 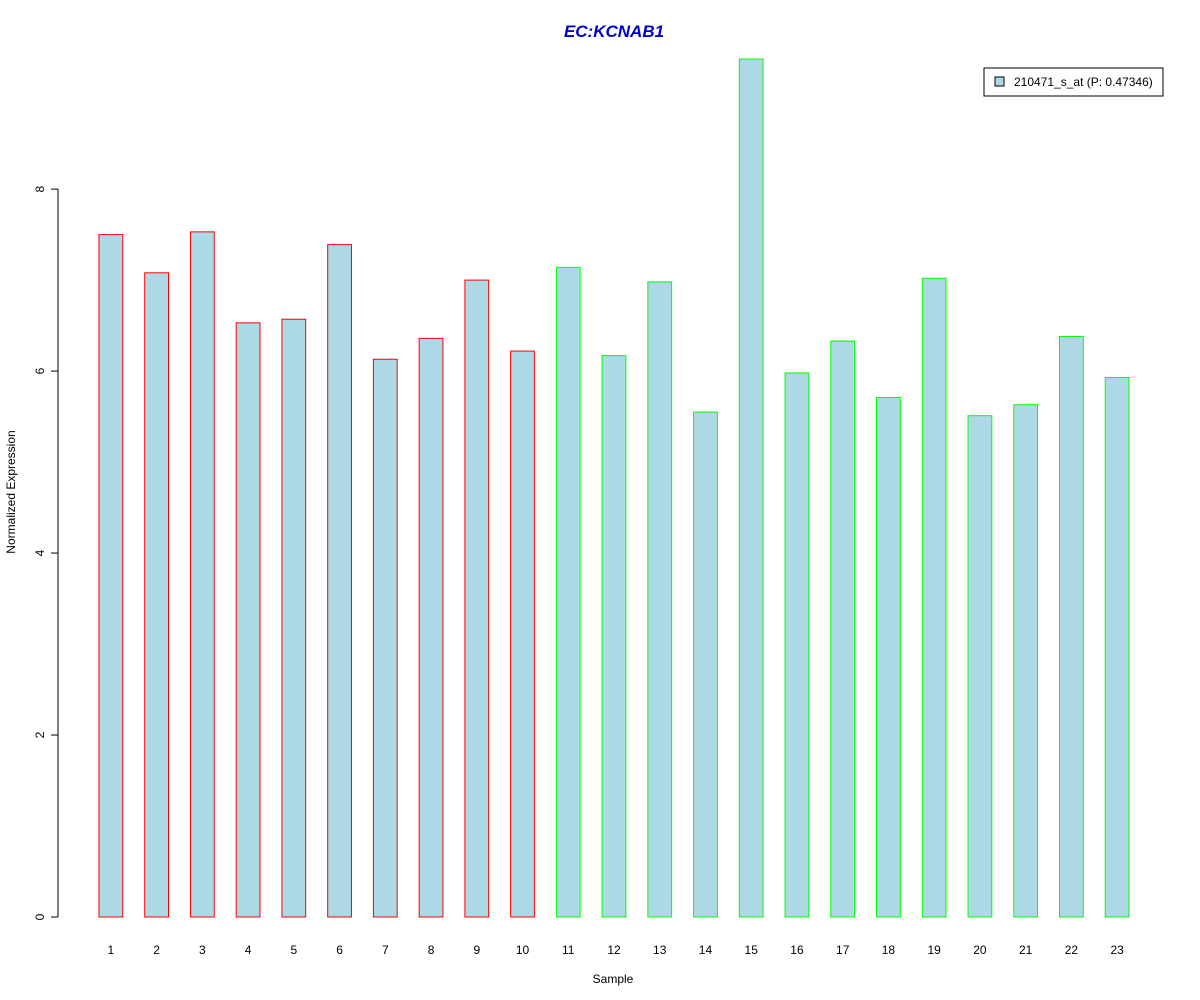 What do you see at coordinates (40, 188) in the screenshot?
I see `y-tick-label: 8` at bounding box center [40, 188].